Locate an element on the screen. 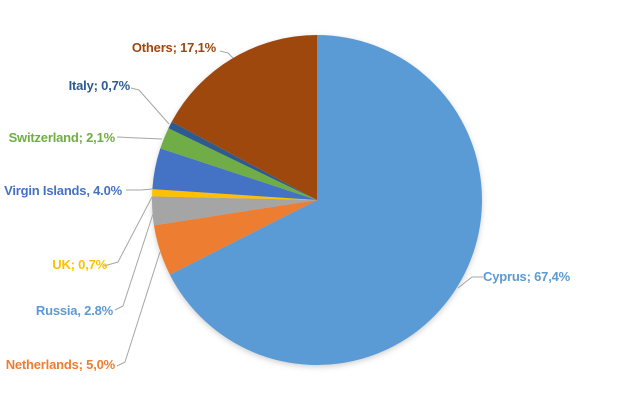 The image size is (634, 403). pie-label-italy: Italy; 0,7% is located at coordinates (99, 85).